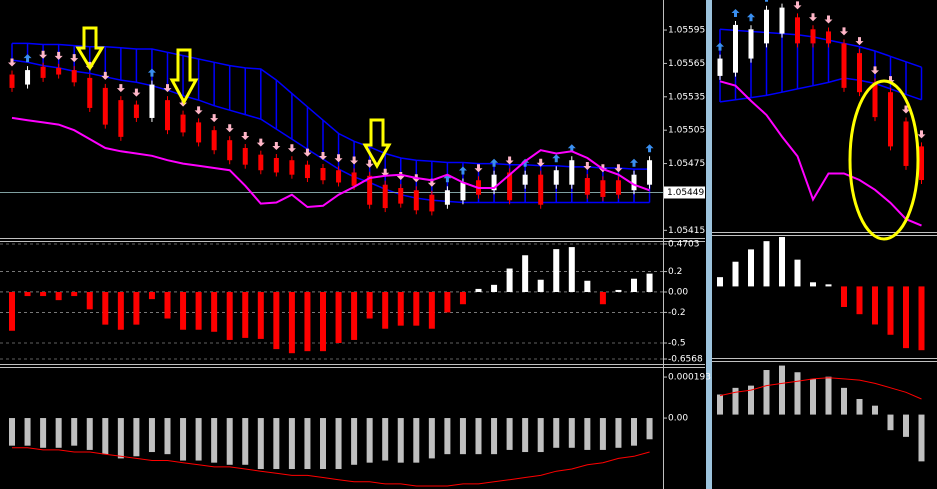 This screenshot has width=937, height=489. Describe the element at coordinates (820, 388) in the screenshot. I see `signal-line` at that location.